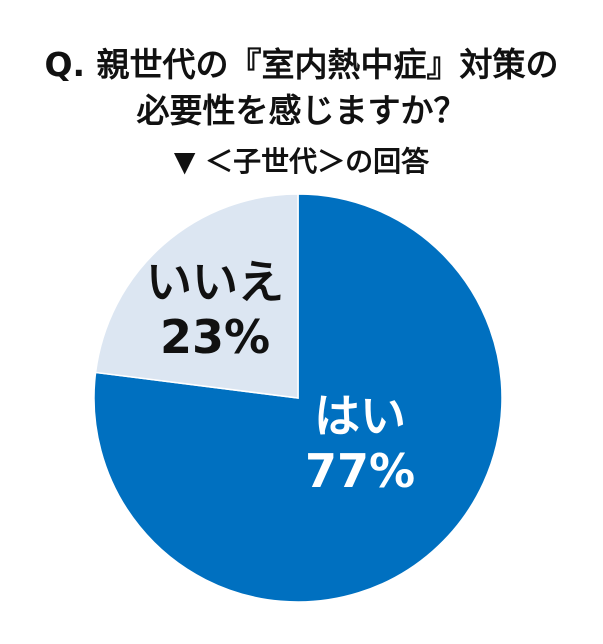  I want to click on chart-title: Q. 親世代の『室内熱中症』対策の, so click(301, 64).